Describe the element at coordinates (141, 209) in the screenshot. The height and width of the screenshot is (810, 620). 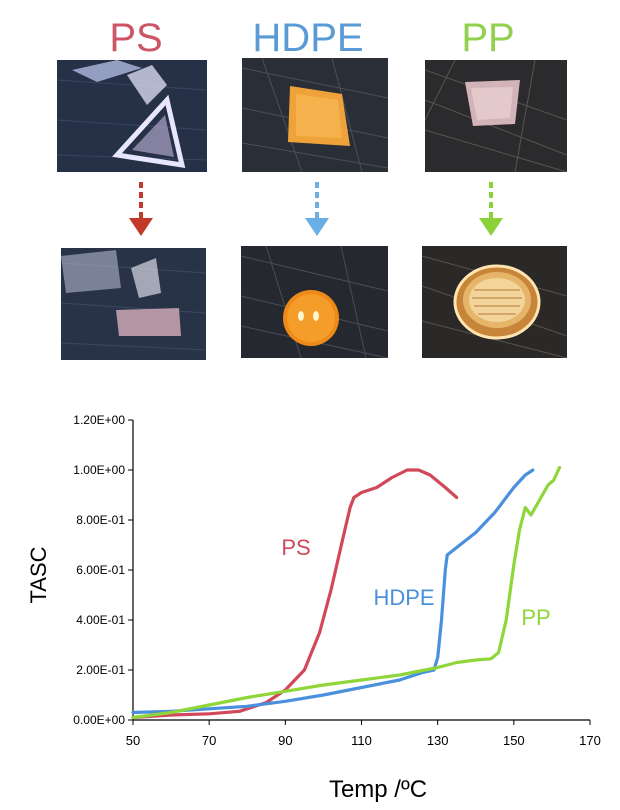
I see `ps-arrow-icon` at that location.